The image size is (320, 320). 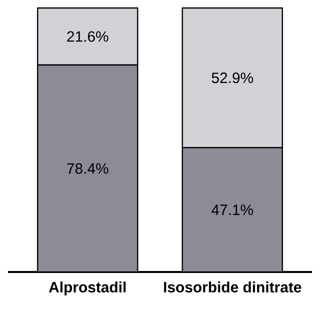 I want to click on x-tick-label: Isosorbide dinitrate, so click(x=233, y=286).